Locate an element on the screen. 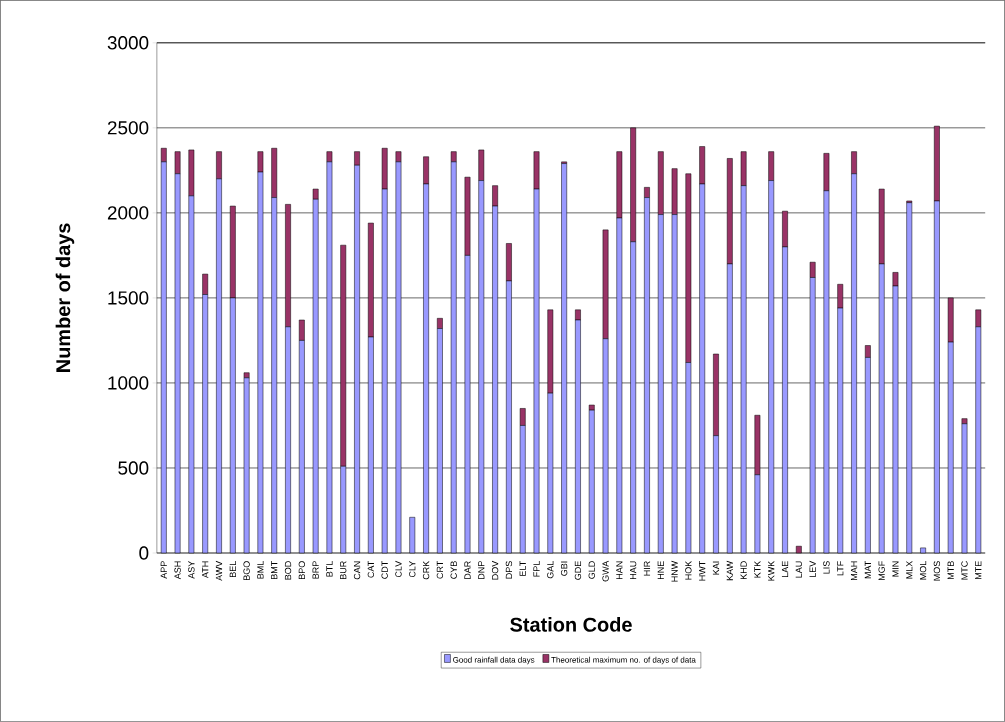 Image resolution: width=1005 pixels, height=722 pixels. y-axis-title: Number of days is located at coordinates (65, 297).